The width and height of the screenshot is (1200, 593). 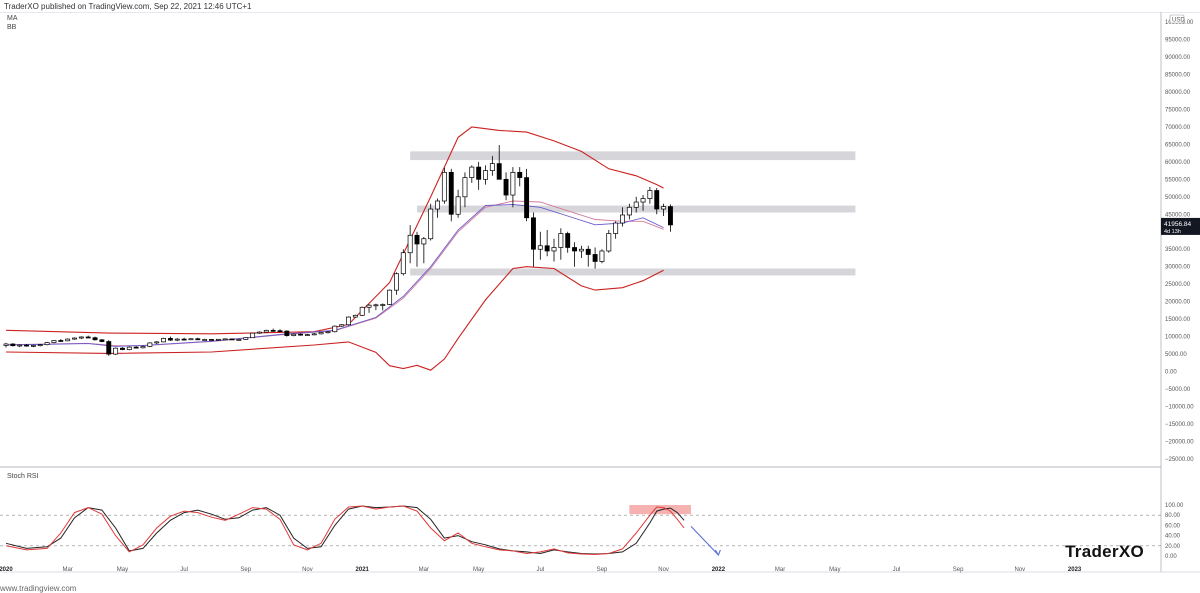 What do you see at coordinates (478, 570) in the screenshot?
I see `time-axis-label: May` at bounding box center [478, 570].